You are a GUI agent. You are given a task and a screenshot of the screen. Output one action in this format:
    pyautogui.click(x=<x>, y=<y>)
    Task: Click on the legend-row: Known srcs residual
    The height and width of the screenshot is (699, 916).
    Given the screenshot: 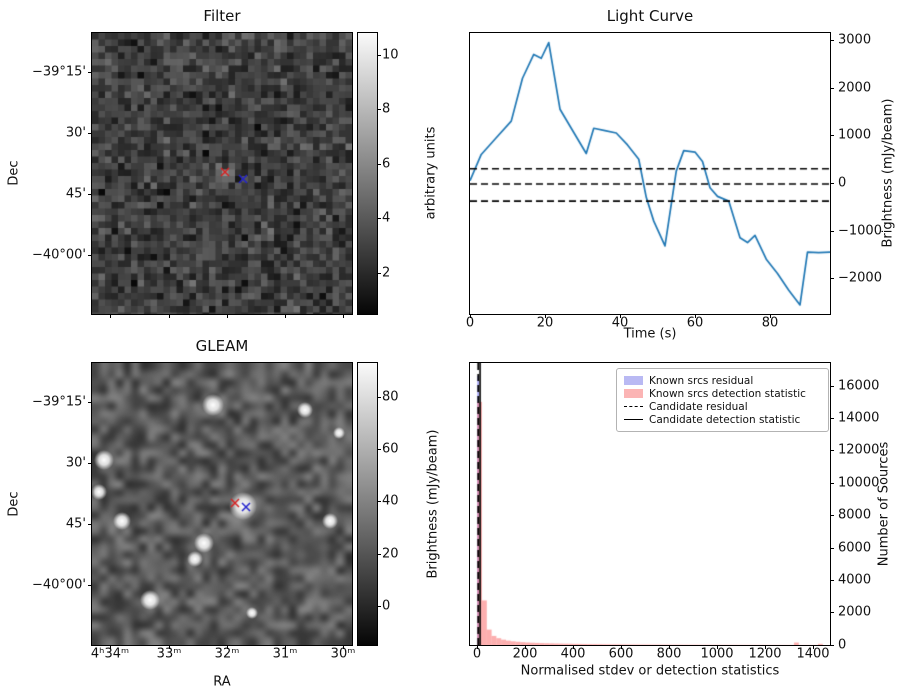 What is the action you would take?
    pyautogui.click(x=722, y=380)
    